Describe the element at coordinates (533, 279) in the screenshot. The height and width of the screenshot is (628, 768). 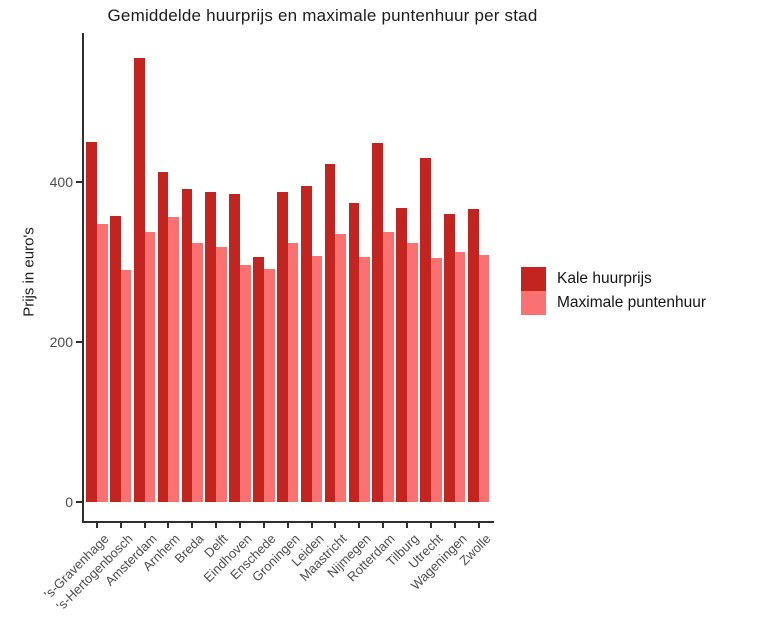
I see `legend-swatch-kale-huurprijs` at that location.